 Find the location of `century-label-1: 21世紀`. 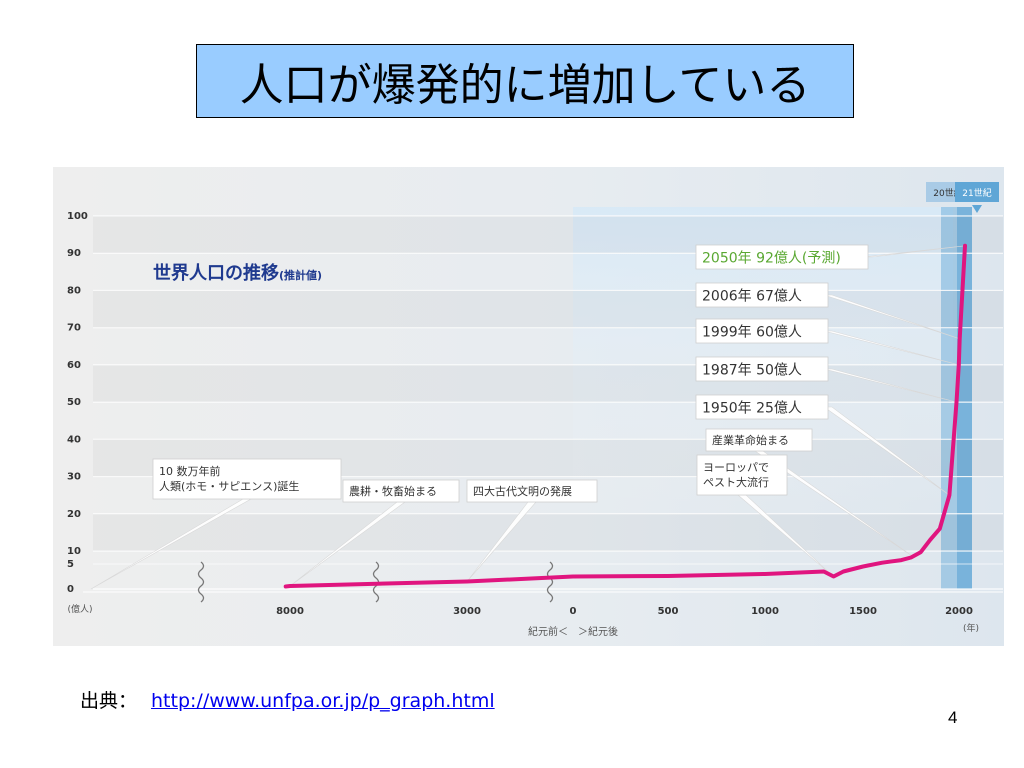

century-label-1: 21世紀 is located at coordinates (976, 193).